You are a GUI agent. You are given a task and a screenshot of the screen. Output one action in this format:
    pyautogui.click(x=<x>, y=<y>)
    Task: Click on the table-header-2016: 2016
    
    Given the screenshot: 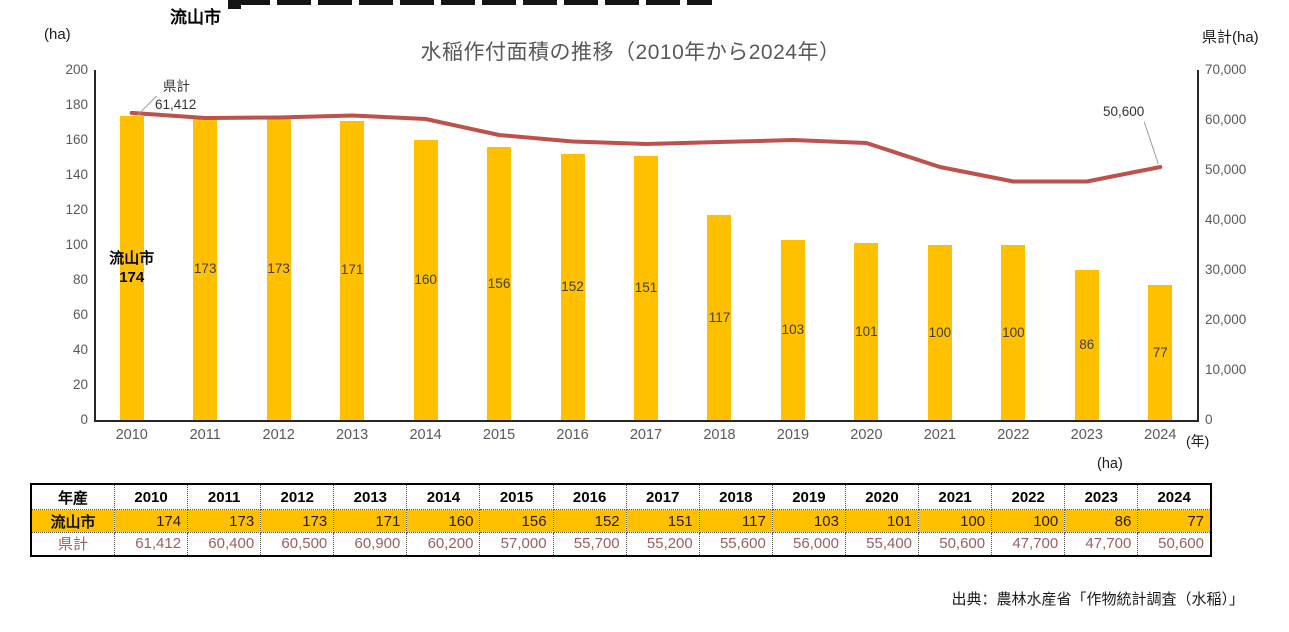 What is the action you would take?
    pyautogui.click(x=589, y=496)
    